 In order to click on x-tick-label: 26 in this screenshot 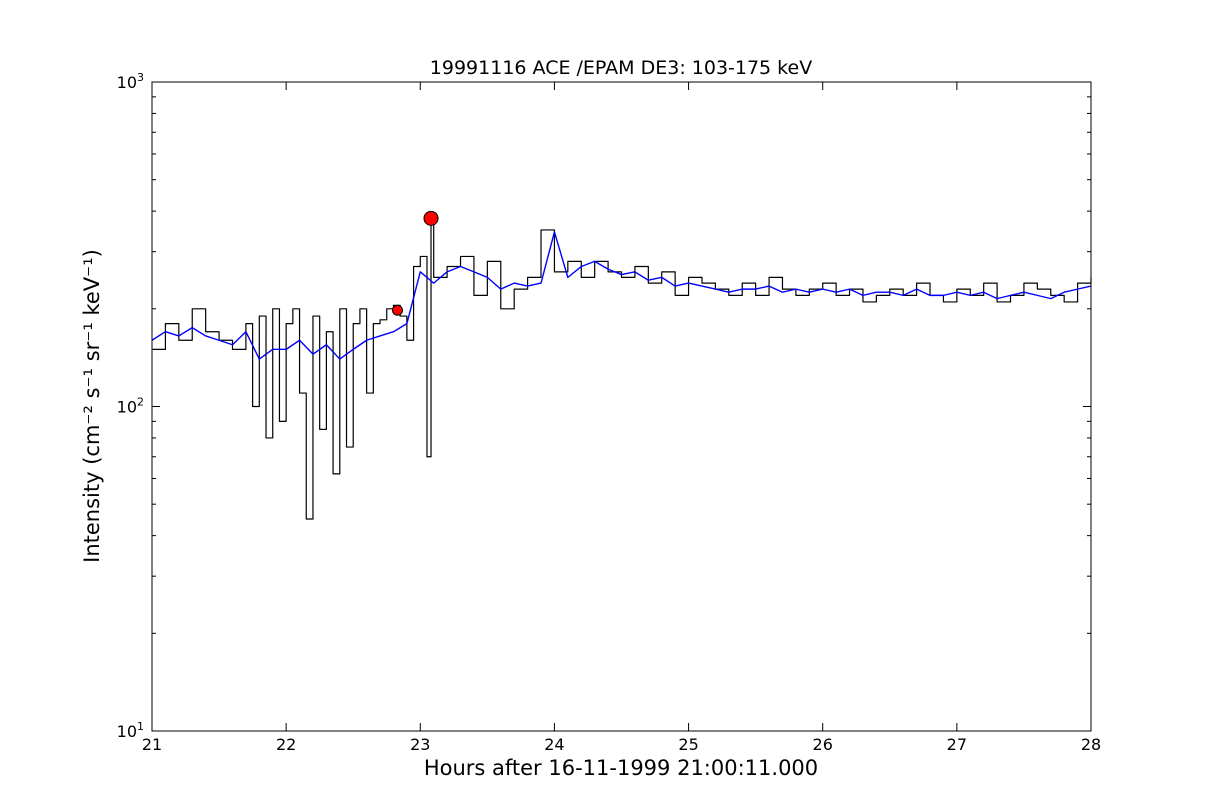, I will do `click(823, 744)`.